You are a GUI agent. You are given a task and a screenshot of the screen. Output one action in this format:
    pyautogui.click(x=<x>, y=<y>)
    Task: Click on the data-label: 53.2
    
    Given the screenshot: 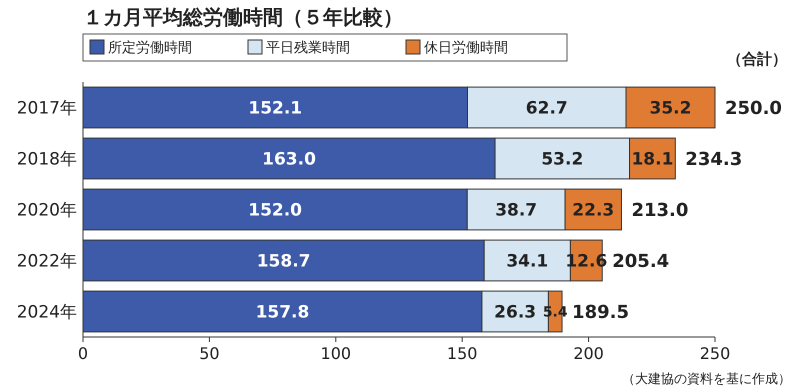 What is the action you would take?
    pyautogui.click(x=562, y=159)
    